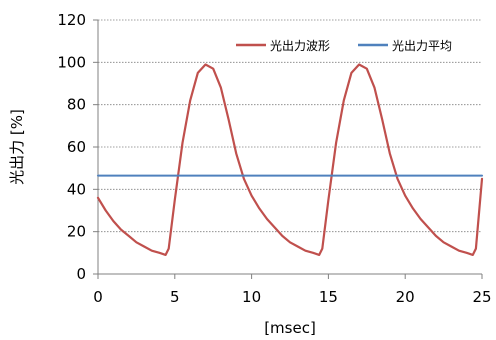  Describe the element at coordinates (76, 232) in the screenshot. I see `y-tick-label: 20` at that location.